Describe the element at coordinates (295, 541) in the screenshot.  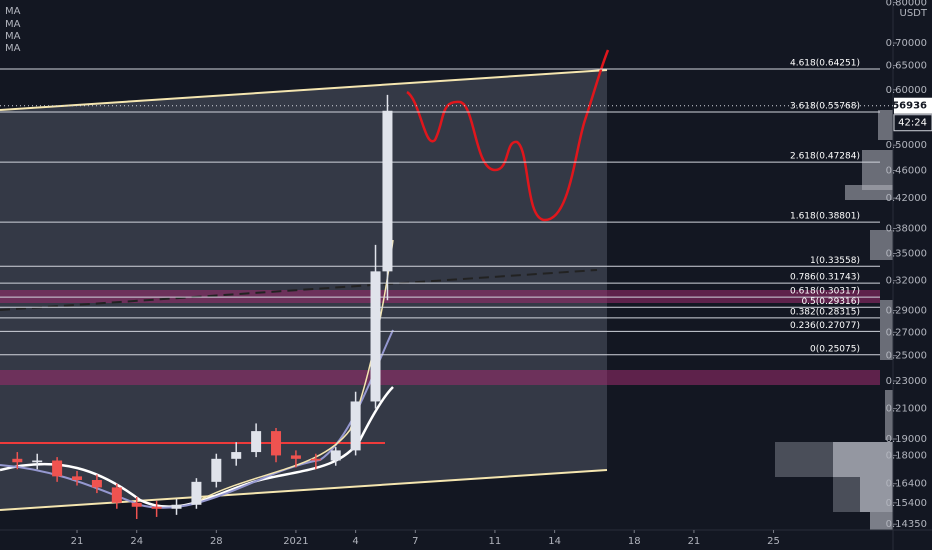
I see `x-tick-label: 2021` at that location.